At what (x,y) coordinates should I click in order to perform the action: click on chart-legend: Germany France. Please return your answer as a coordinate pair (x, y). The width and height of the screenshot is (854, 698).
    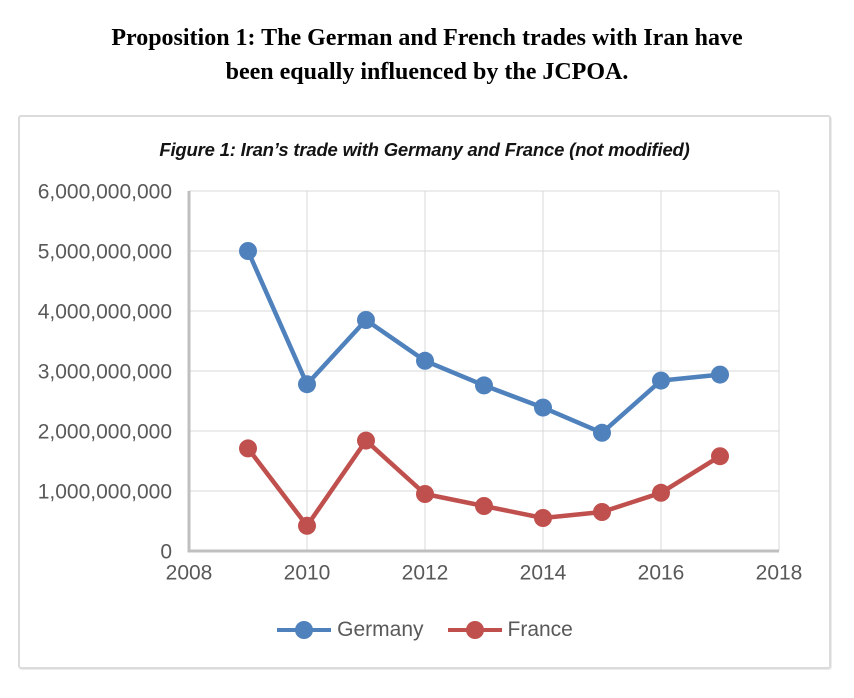
    Looking at the image, I should click on (424, 630).